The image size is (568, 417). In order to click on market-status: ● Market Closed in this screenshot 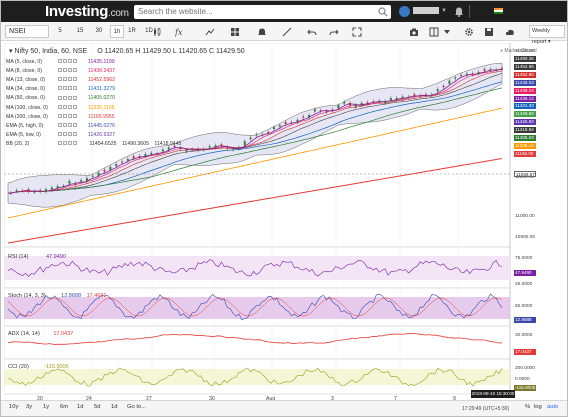, I will do `click(518, 51)`.